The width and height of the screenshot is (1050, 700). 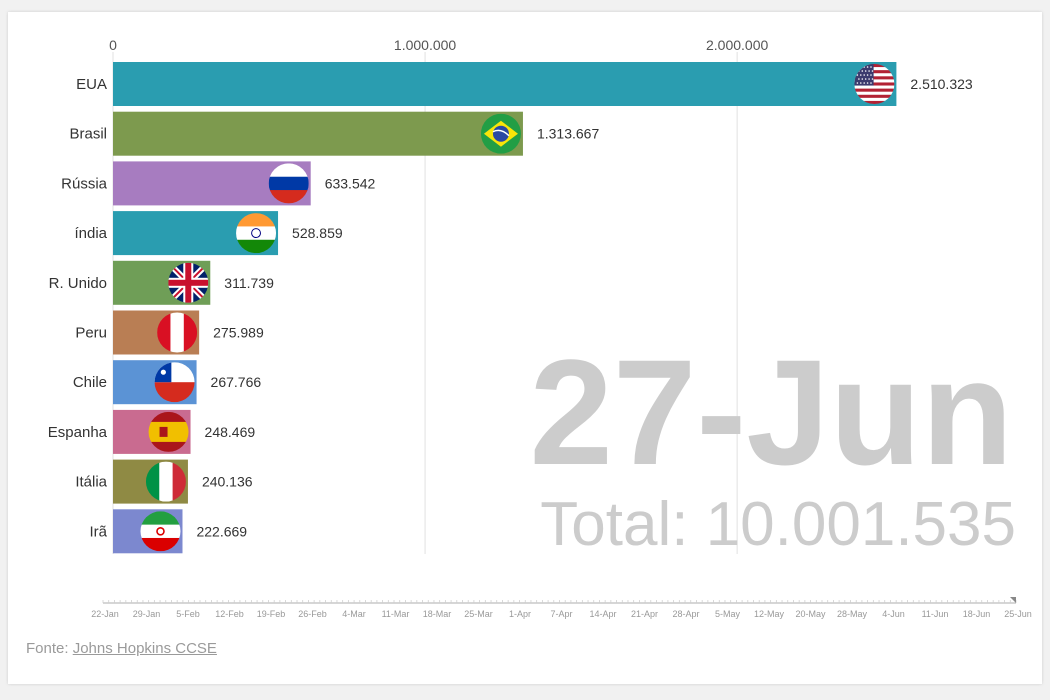 I want to click on flag-emblem, so click(x=160, y=531).